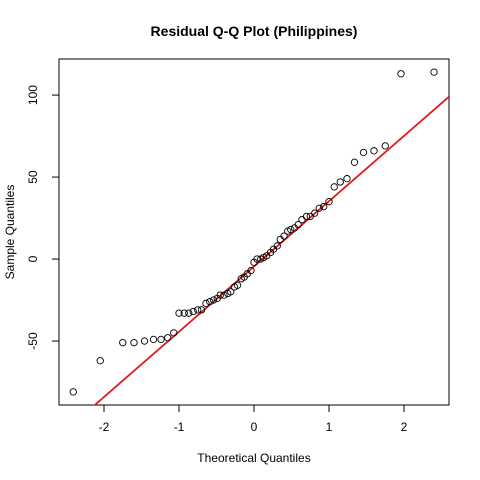 The width and height of the screenshot is (480, 480). What do you see at coordinates (33, 177) in the screenshot?
I see `y-tick-label: 50` at bounding box center [33, 177].